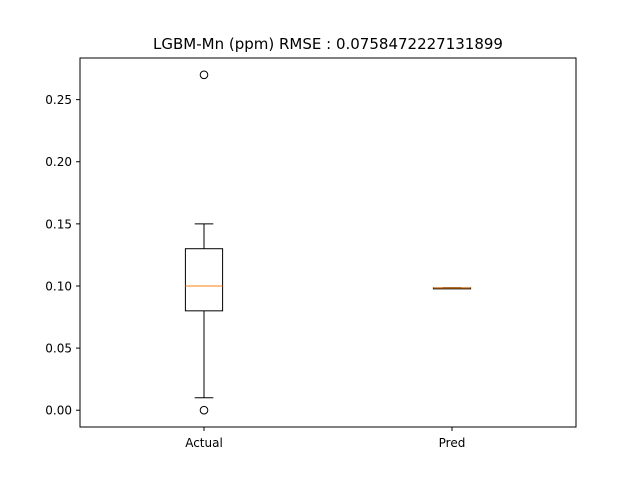  I want to click on iqr-box, so click(204, 280).